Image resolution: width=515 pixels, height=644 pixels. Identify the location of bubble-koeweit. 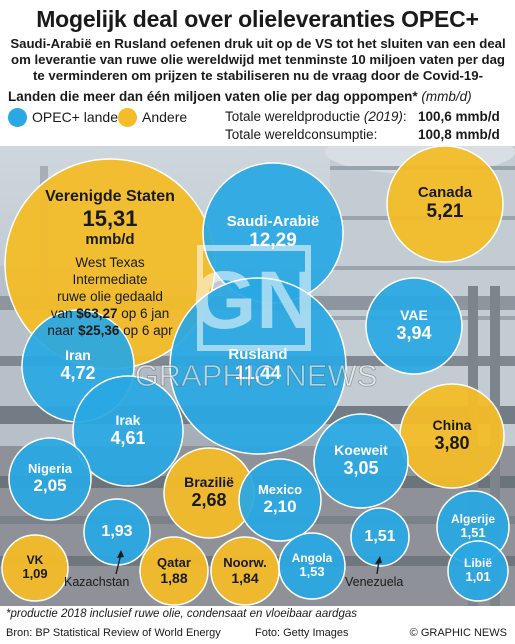
(361, 461).